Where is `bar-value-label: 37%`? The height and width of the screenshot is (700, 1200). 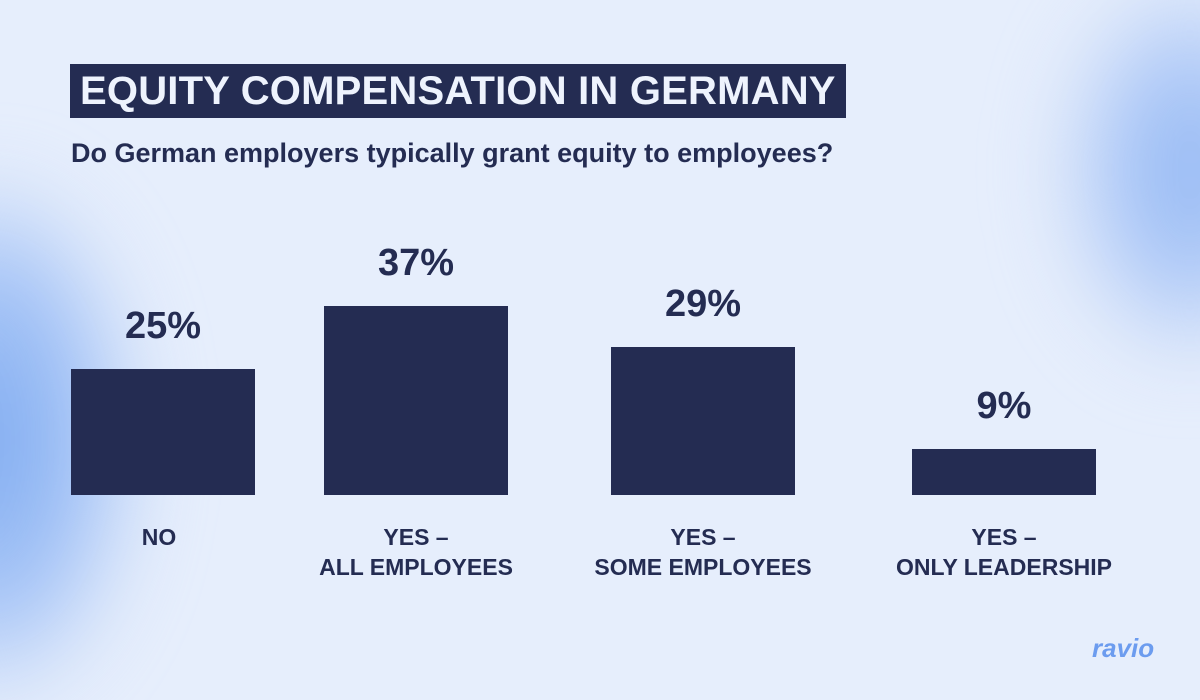
bar-value-label: 37% is located at coordinates (416, 263).